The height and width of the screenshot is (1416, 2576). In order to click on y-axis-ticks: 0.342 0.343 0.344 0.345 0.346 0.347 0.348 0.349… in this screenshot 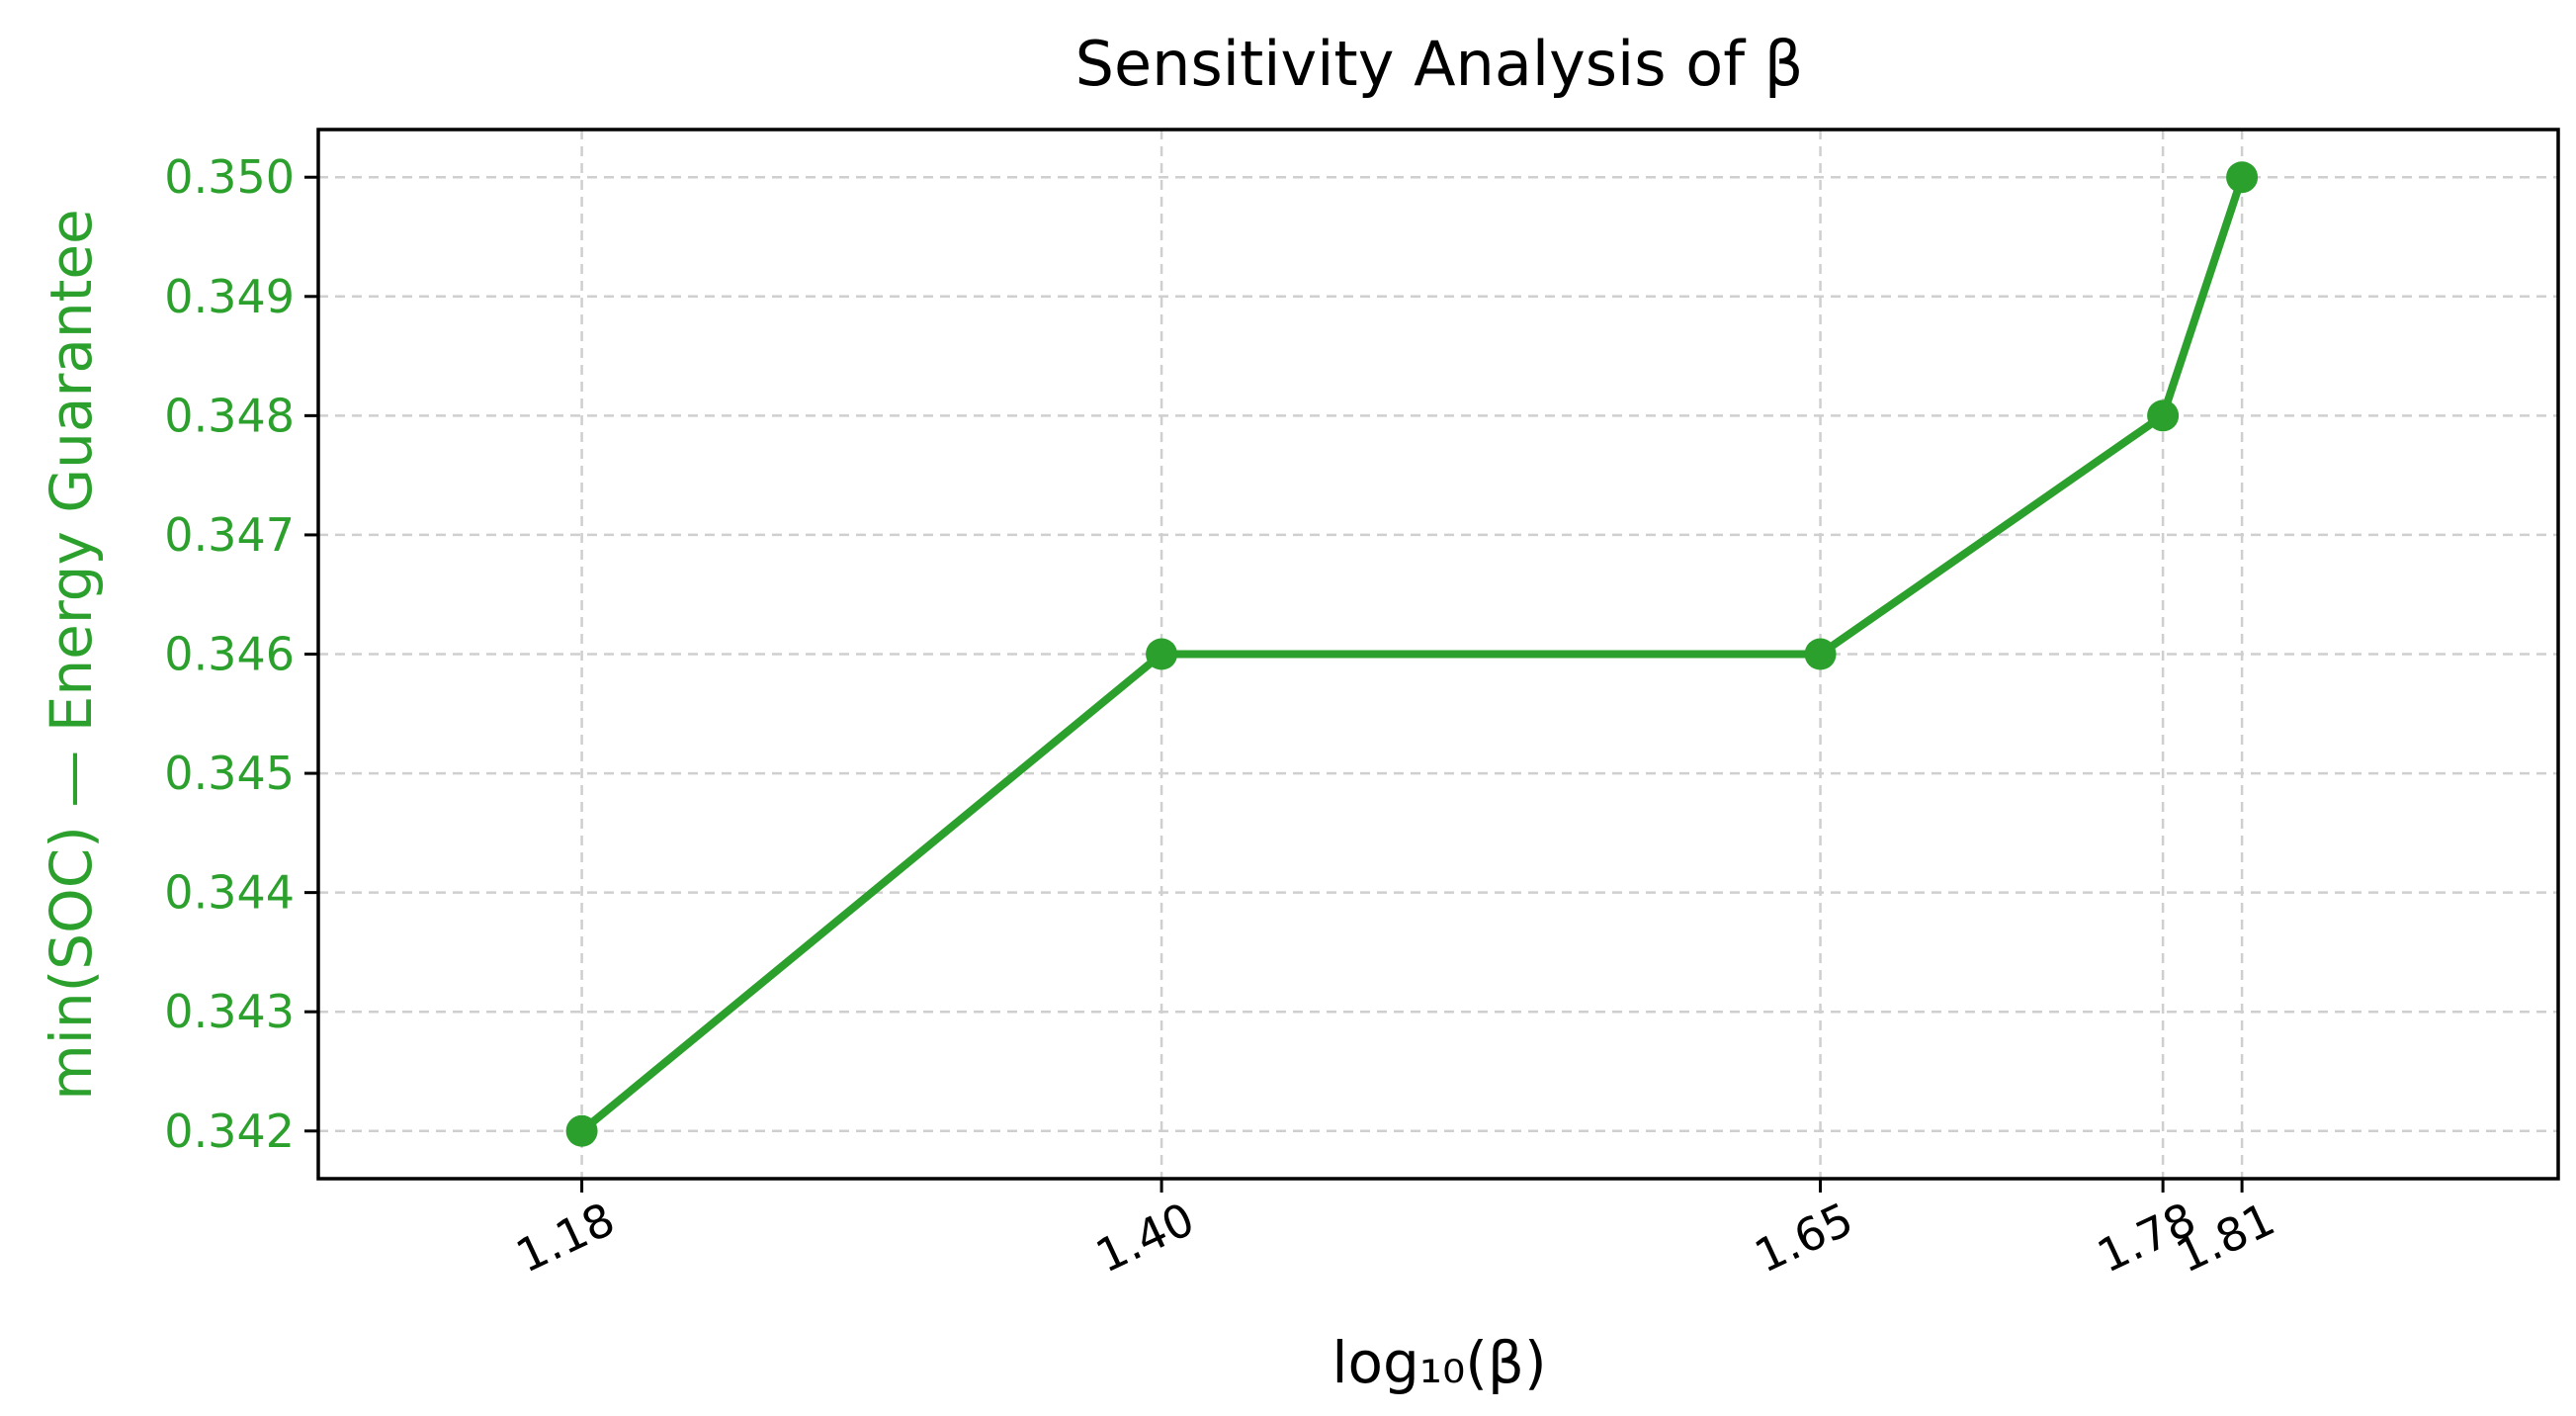, I will do `click(241, 654)`.